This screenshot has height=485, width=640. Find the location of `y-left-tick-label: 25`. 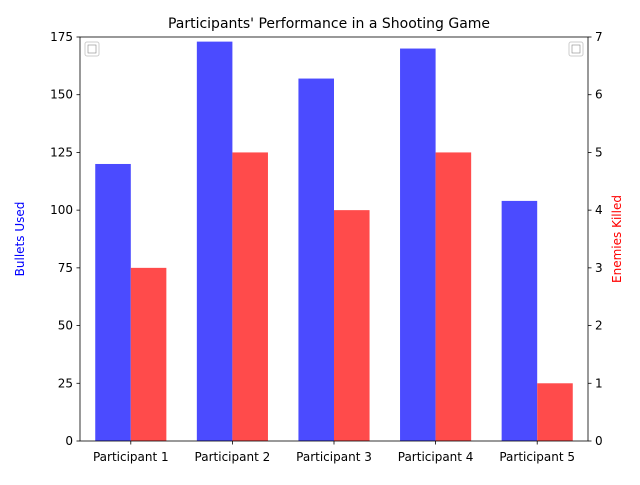

y-left-tick-label: 25 is located at coordinates (65, 383).